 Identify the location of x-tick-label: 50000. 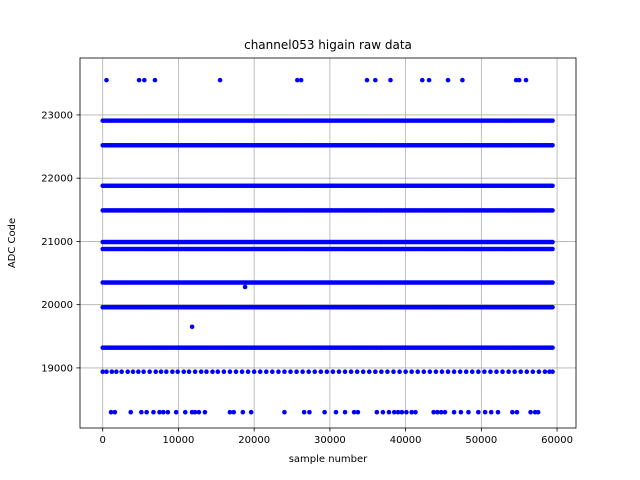
(481, 440).